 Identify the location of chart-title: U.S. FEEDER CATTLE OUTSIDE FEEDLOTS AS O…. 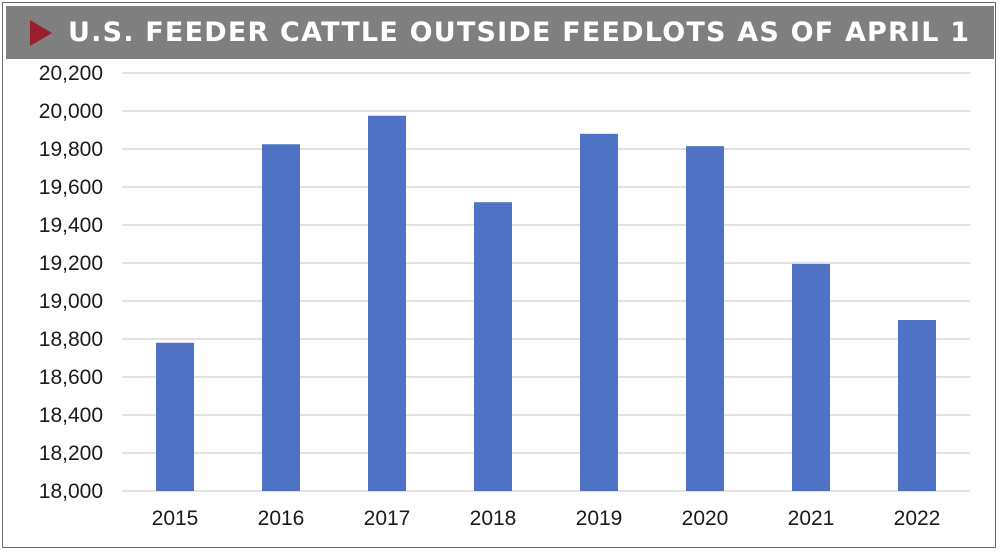
(519, 32).